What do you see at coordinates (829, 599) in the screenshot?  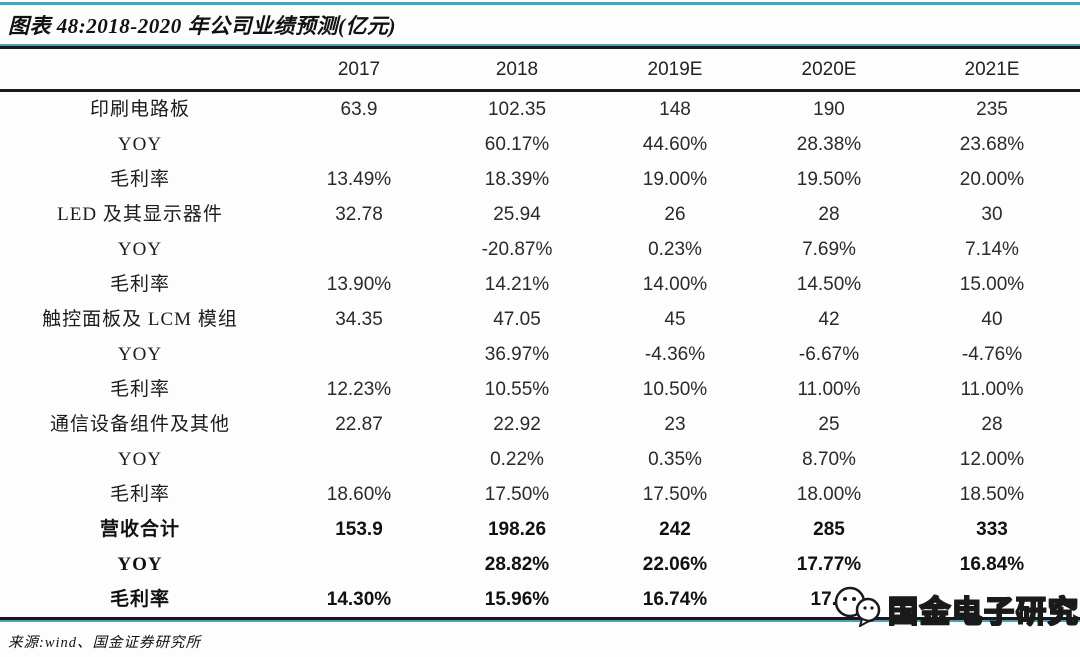 I see `cell-2020e: 17.6` at bounding box center [829, 599].